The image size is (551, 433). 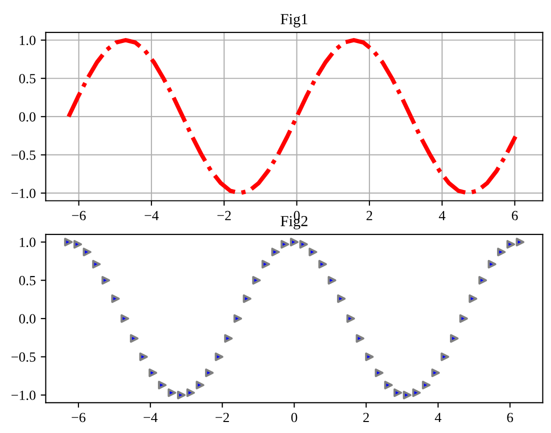 I want to click on chart-title: Fig1, so click(x=294, y=21).